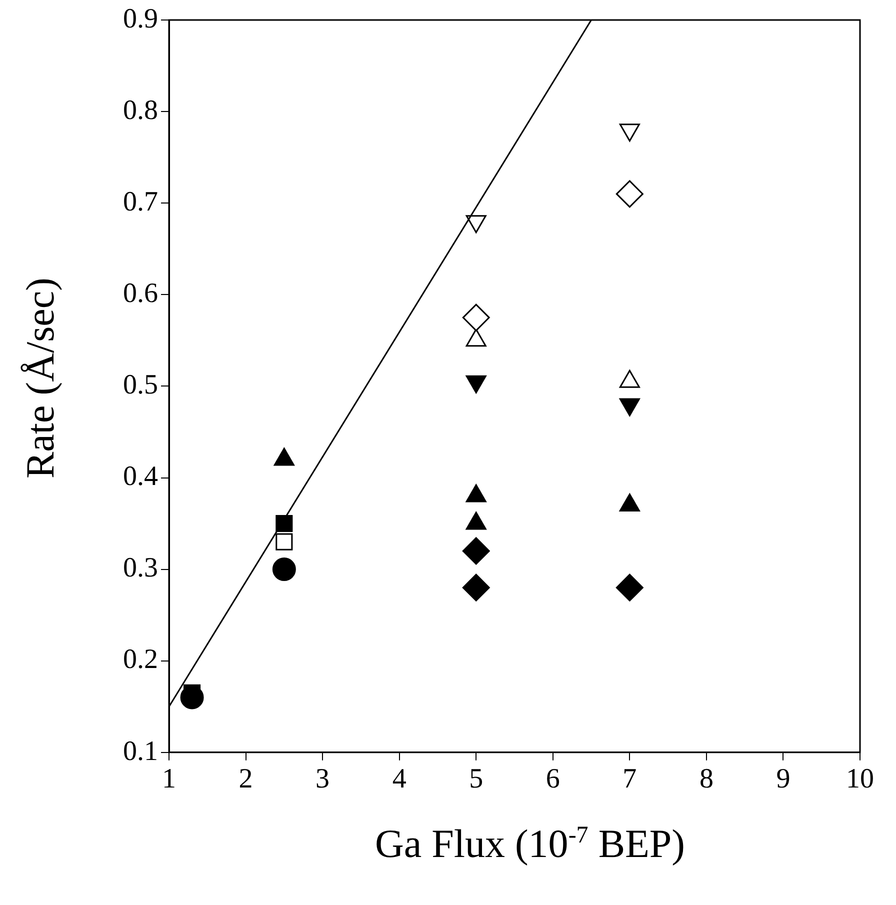  Describe the element at coordinates (245, 779) in the screenshot. I see `x-tick-label: 2` at that location.